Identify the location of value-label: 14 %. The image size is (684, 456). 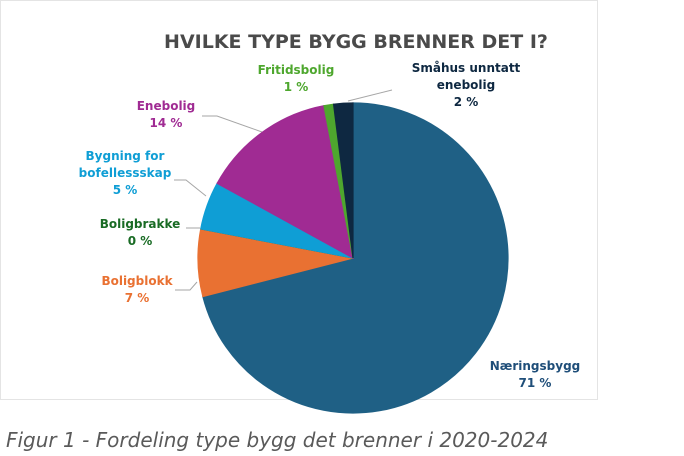
(166, 123).